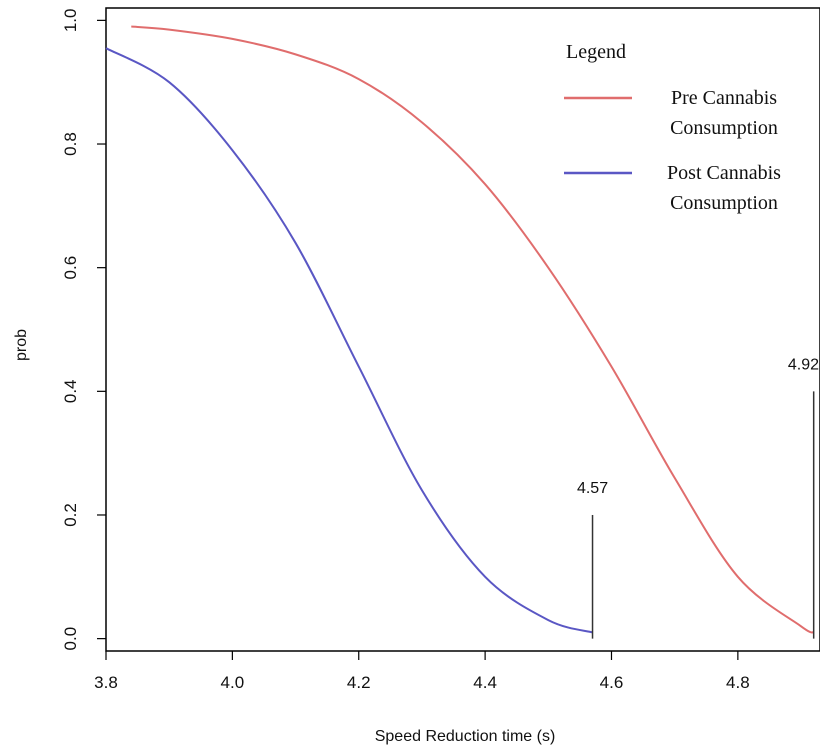  I want to click on y-axis-label: prob, so click(21, 345).